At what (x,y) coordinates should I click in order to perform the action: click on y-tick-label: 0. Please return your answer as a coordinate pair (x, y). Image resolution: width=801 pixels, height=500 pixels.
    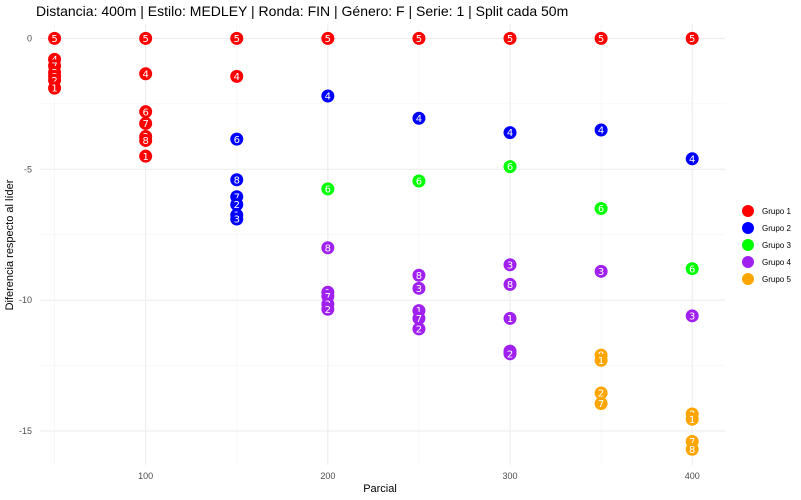
    Looking at the image, I should click on (29, 38).